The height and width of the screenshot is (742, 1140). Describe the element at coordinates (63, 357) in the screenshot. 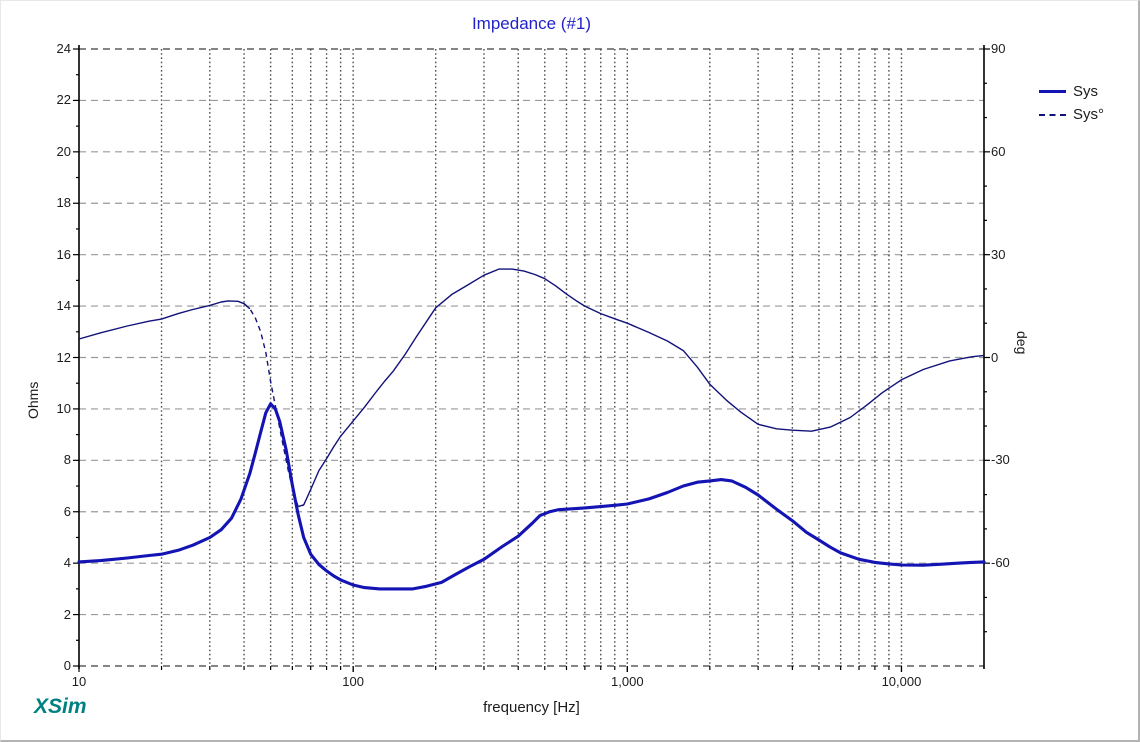

I see `y-left-tick-label: 12` at that location.